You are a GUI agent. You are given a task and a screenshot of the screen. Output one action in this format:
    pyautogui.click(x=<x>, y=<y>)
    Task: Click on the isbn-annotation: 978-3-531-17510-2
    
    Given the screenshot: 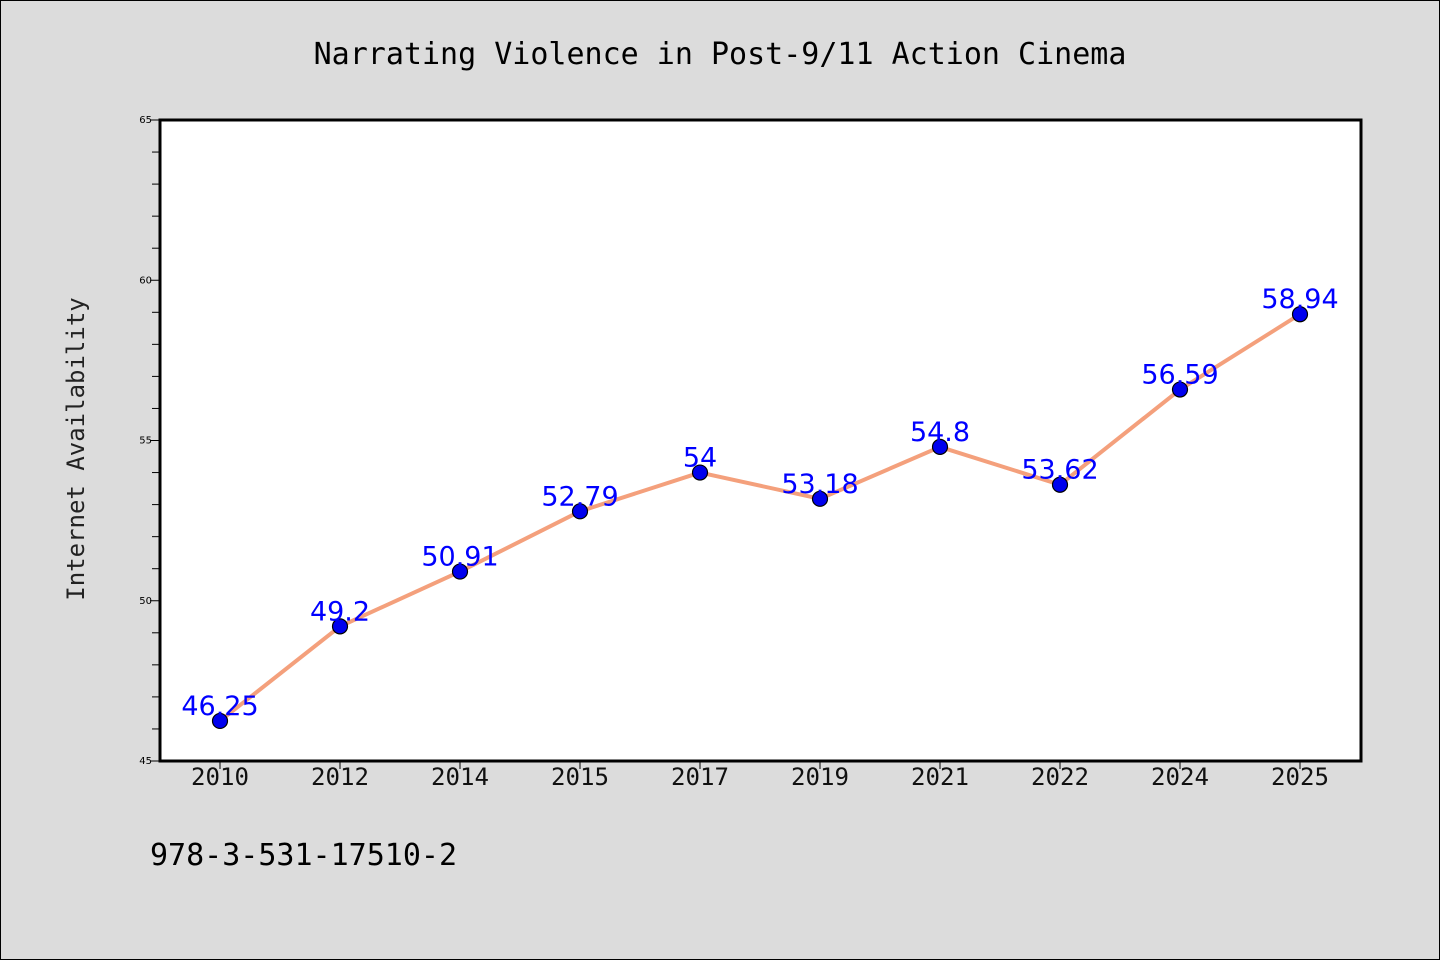 What is the action you would take?
    pyautogui.click(x=303, y=855)
    